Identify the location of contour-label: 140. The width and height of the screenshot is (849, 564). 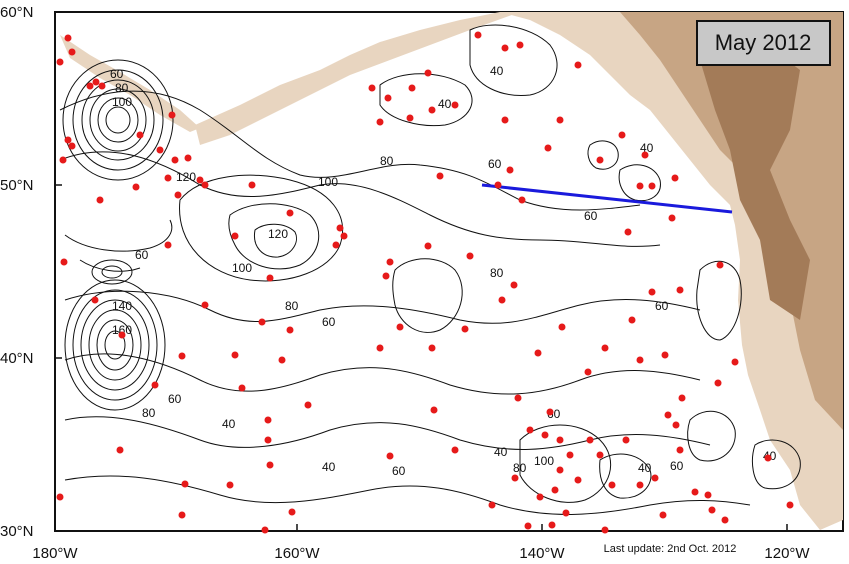
(122, 306).